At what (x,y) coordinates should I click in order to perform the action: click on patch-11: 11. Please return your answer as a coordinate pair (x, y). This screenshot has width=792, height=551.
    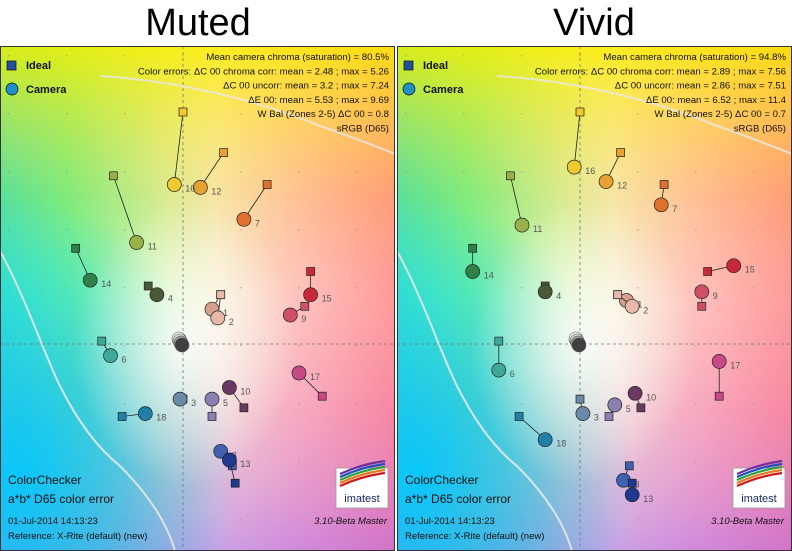
    Looking at the image, I should click on (133, 211).